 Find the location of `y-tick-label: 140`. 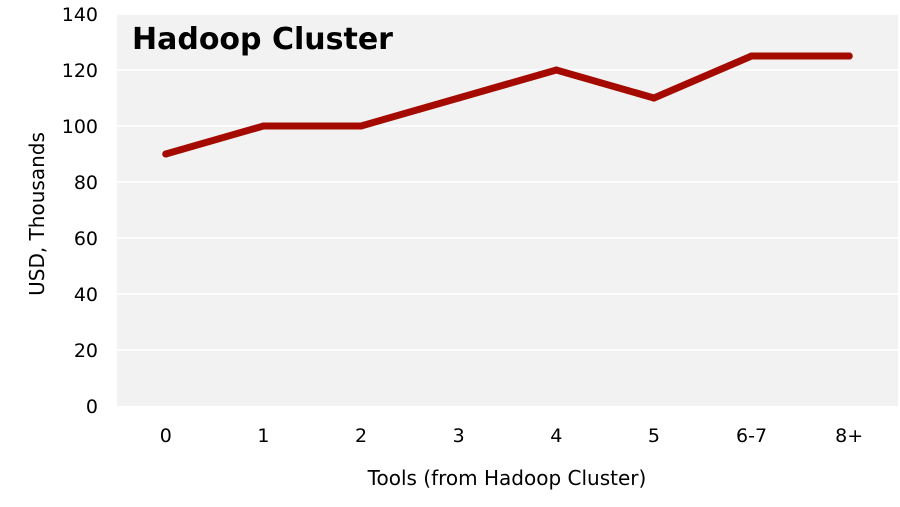

y-tick-label: 140 is located at coordinates (80, 15).